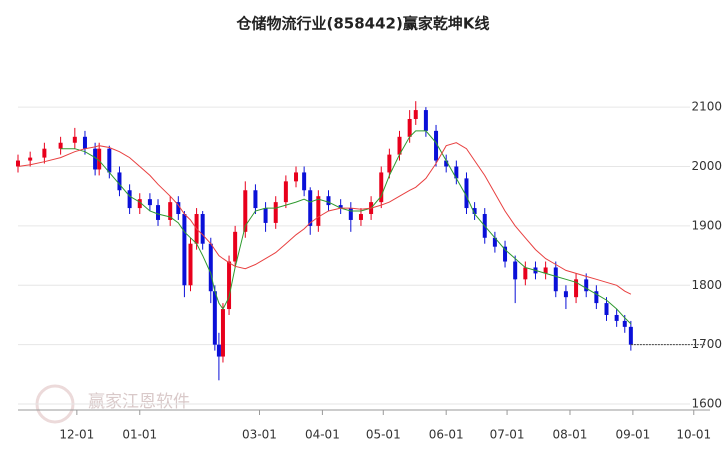 The height and width of the screenshot is (450, 726). What do you see at coordinates (706, 344) in the screenshot?
I see `y-tick-label: 1700` at bounding box center [706, 344].